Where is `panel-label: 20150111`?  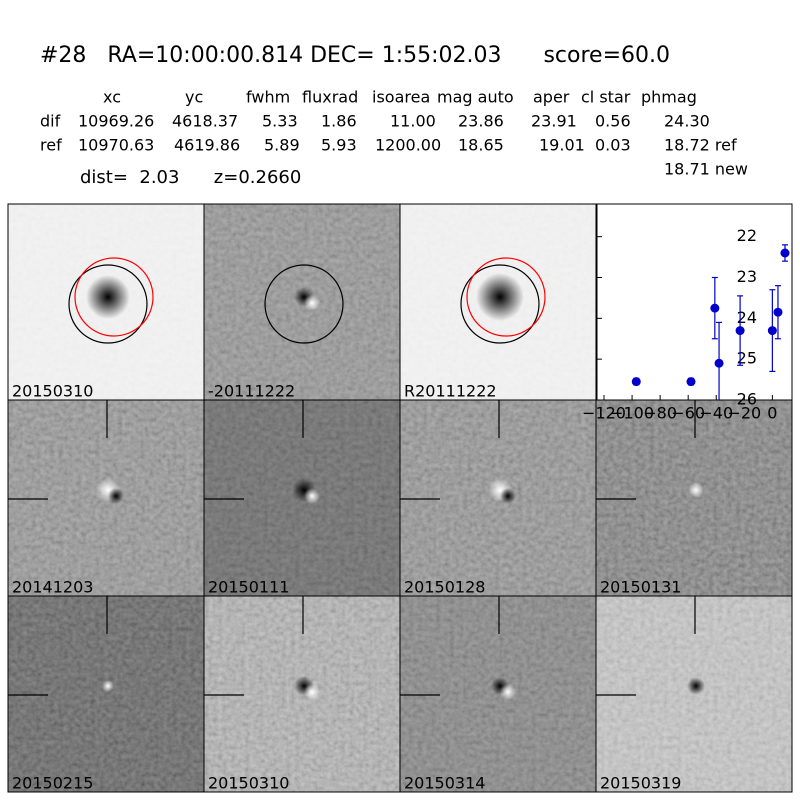 panel-label: 20150111 is located at coordinates (248, 587).